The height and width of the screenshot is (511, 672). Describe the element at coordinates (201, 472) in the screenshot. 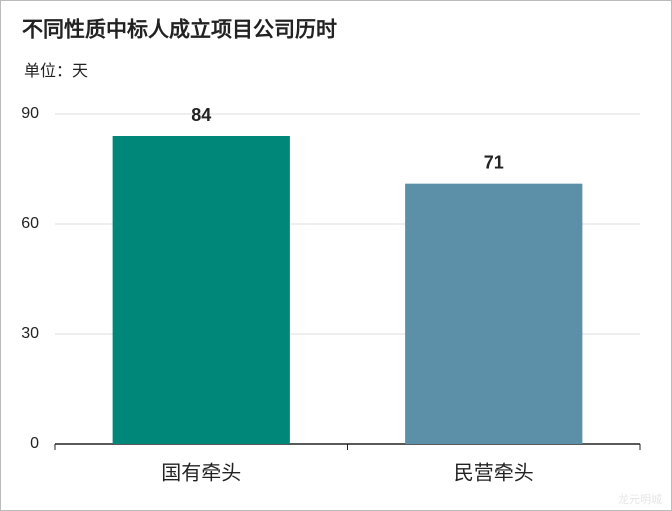

I see `x-tick-label: 国有牵头` at that location.